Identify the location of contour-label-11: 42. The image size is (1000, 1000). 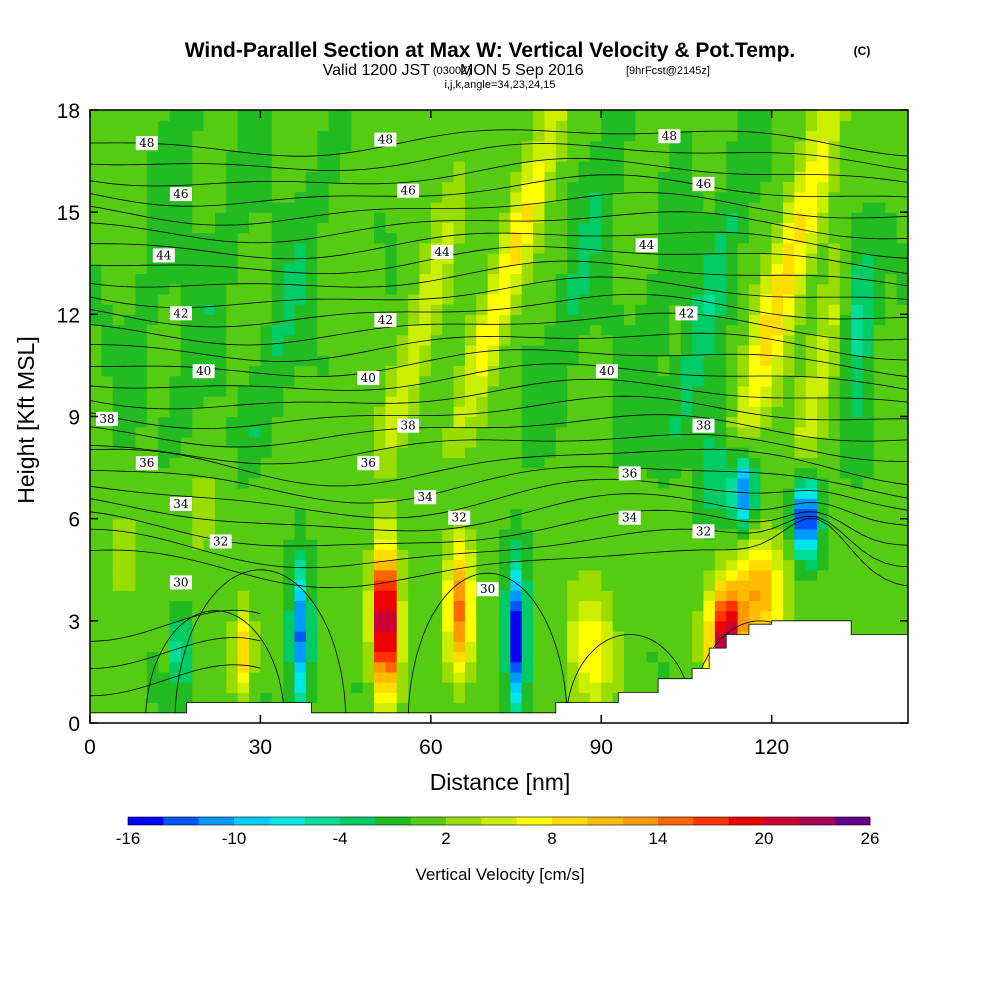
(686, 313).